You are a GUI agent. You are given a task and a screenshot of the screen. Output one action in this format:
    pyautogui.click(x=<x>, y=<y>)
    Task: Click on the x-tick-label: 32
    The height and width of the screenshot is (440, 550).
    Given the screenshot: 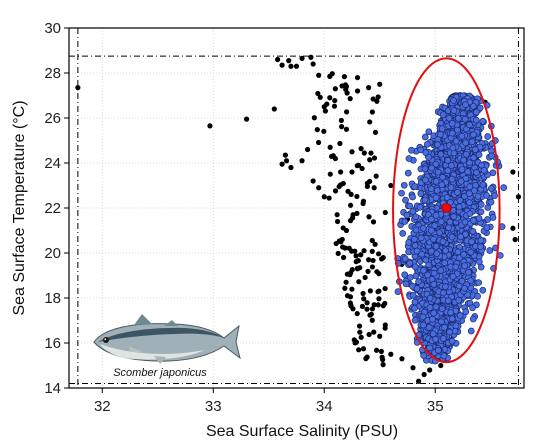 What is the action you would take?
    pyautogui.click(x=102, y=406)
    